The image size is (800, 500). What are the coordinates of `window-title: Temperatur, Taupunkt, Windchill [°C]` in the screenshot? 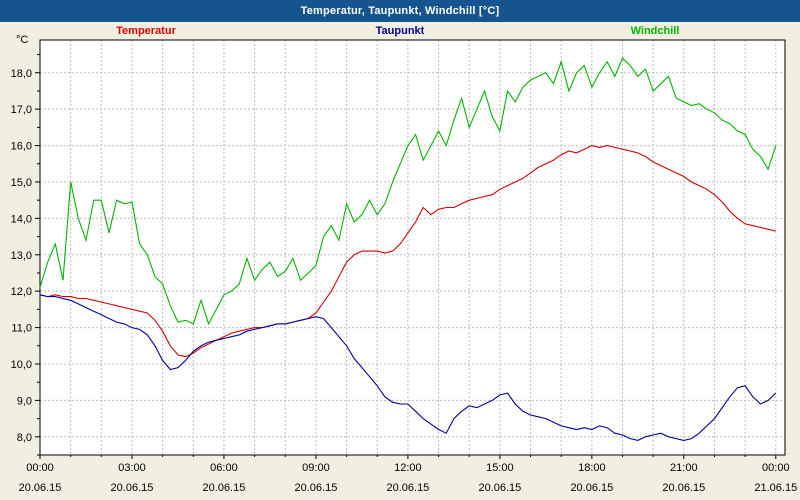 It's located at (400, 11).